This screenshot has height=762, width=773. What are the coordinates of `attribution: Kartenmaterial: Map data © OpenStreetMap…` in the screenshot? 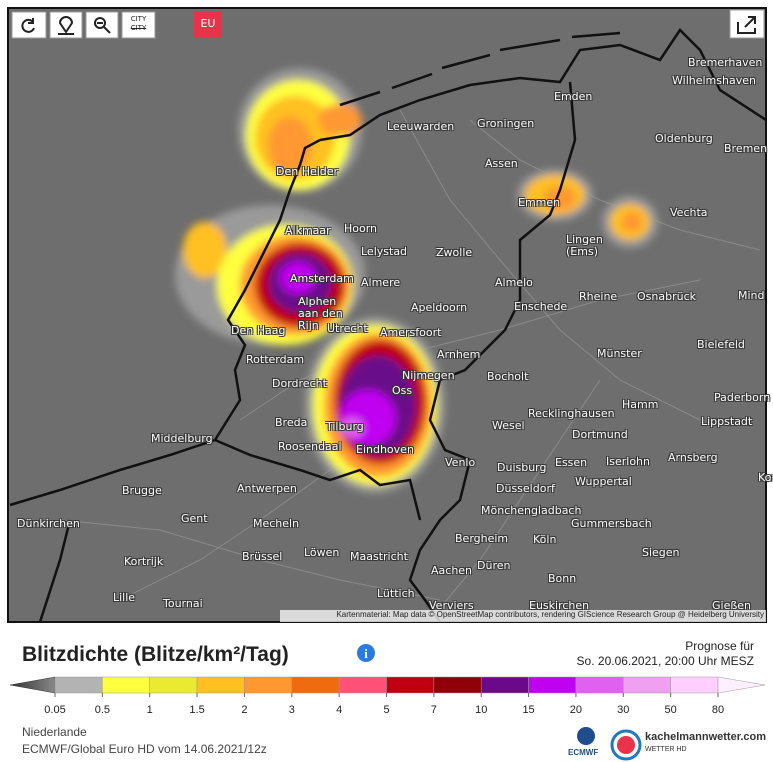 It's located at (550, 614).